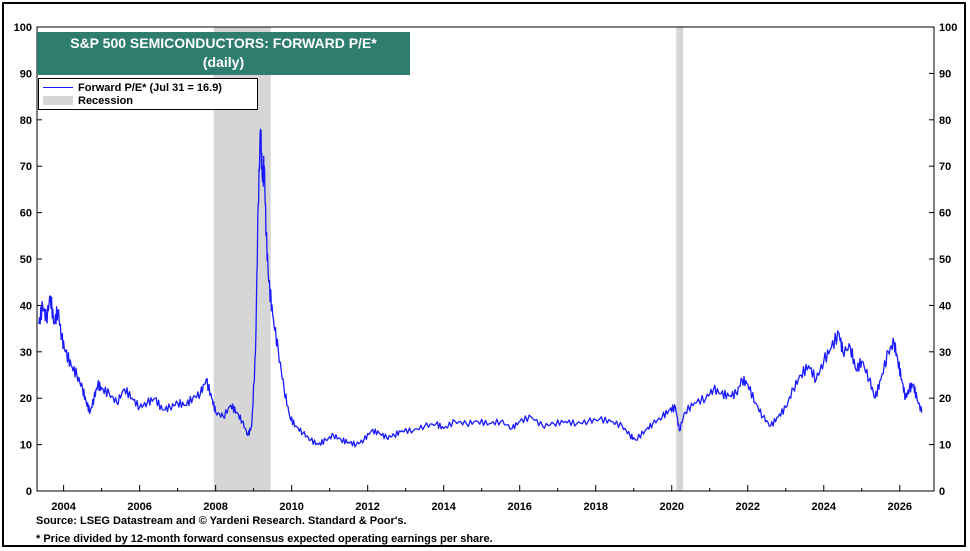  I want to click on y-tick-label-left: 30, so click(26, 353).